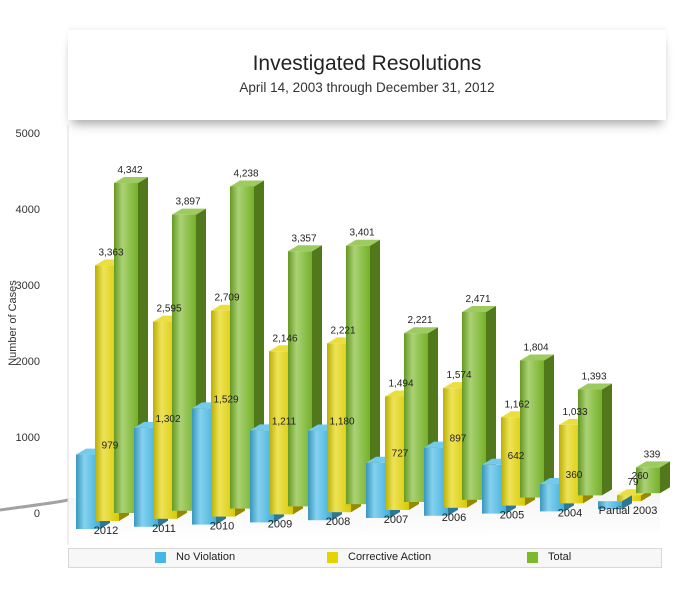 The width and height of the screenshot is (680, 592). Describe the element at coordinates (535, 347) in the screenshot. I see `data-label: 1,804` at that location.